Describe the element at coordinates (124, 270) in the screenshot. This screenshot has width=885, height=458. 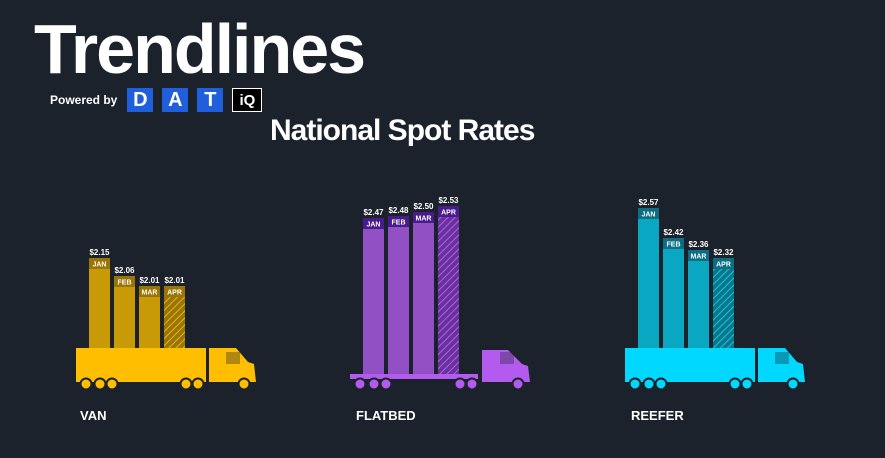
I see `value-label-van-feb: $2.06` at that location.